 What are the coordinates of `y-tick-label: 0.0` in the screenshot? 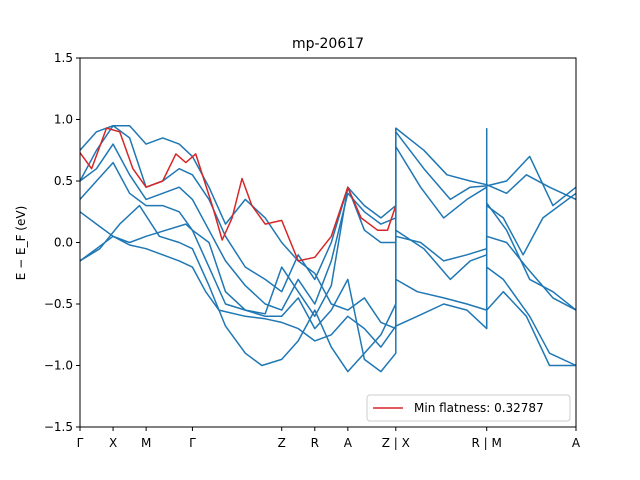 It's located at (63, 243).